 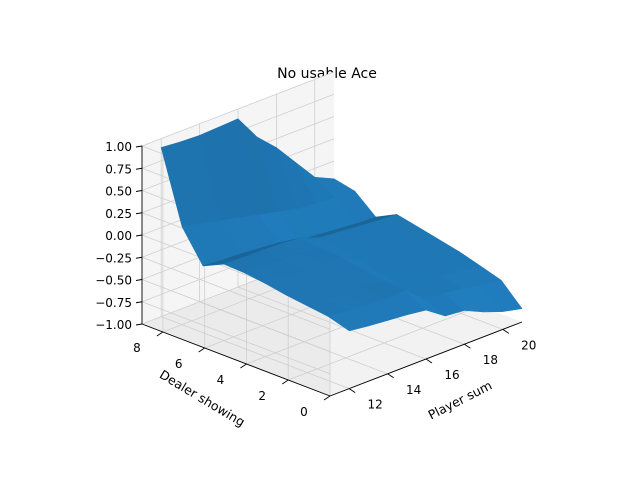 What do you see at coordinates (118, 236) in the screenshot?
I see `z-tick-label: 0.00` at bounding box center [118, 236].